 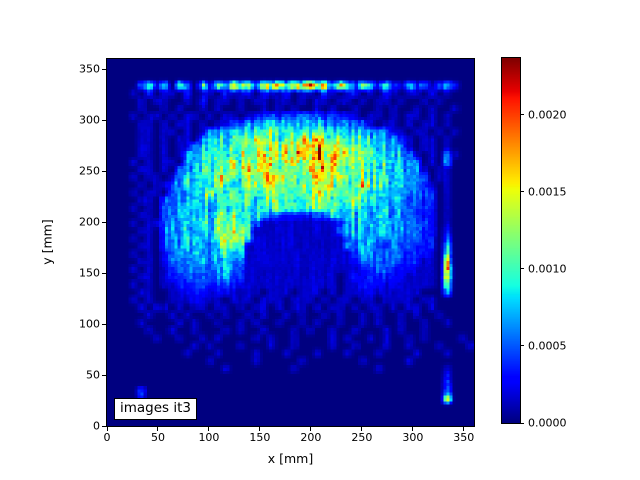 What do you see at coordinates (157, 437) in the screenshot?
I see `x-tick-label: 50` at bounding box center [157, 437].